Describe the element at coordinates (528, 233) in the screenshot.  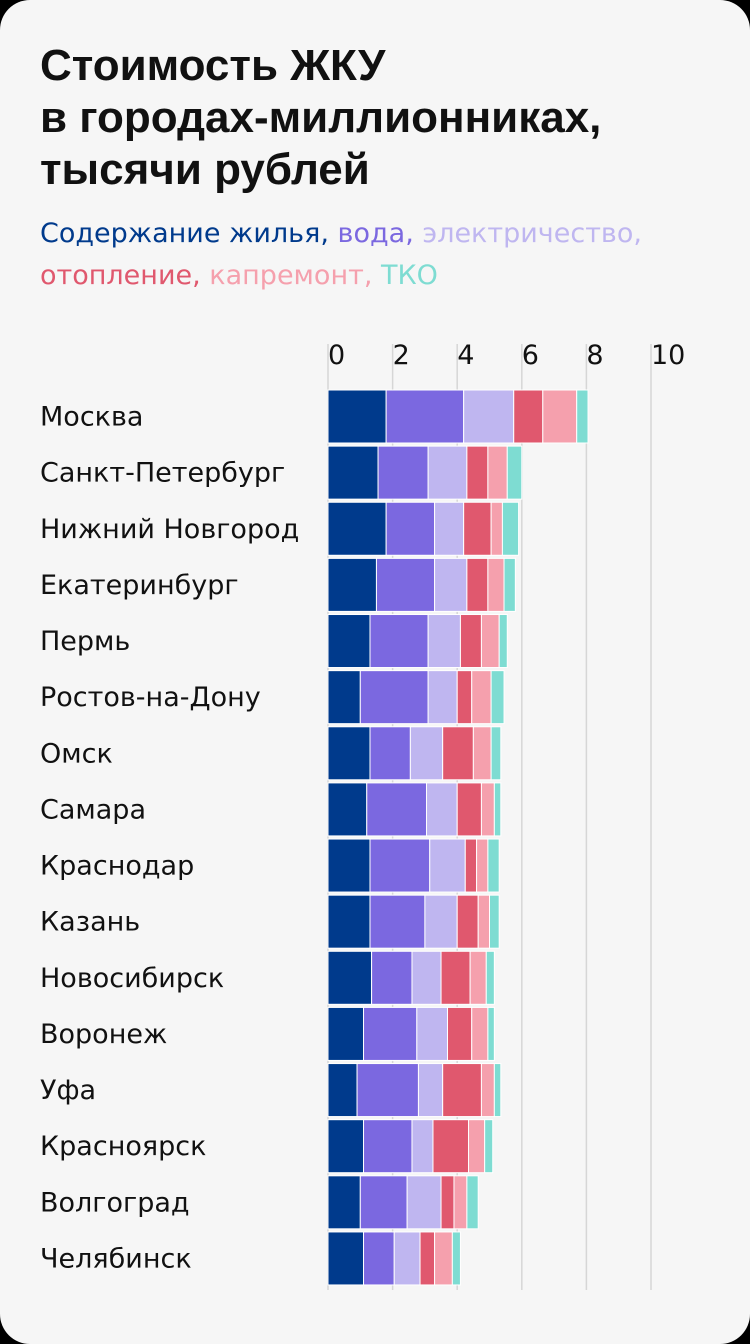
I see `legend-label: электричество` at that location.